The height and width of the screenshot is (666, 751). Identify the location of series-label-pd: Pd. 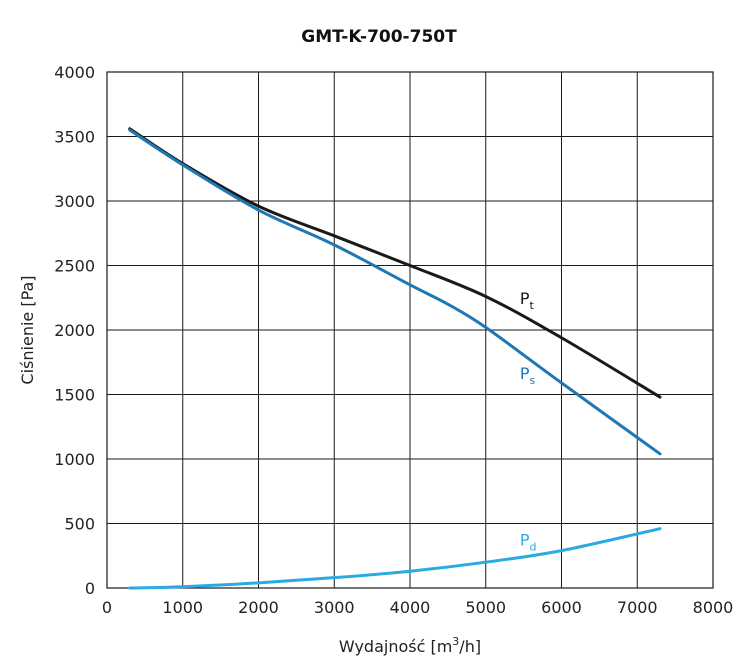
(528, 541).